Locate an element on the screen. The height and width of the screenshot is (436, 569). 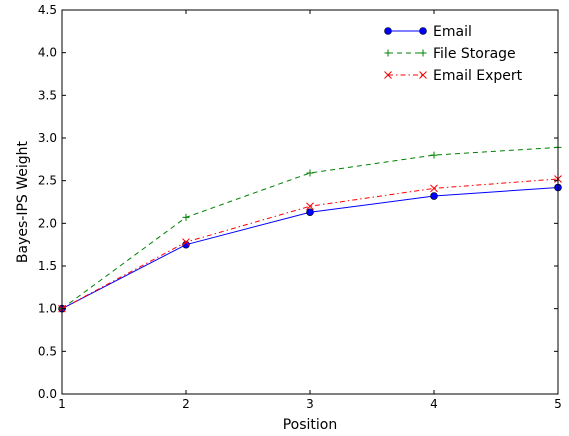
legend: Email File Storage Email Expert is located at coordinates (453, 54).